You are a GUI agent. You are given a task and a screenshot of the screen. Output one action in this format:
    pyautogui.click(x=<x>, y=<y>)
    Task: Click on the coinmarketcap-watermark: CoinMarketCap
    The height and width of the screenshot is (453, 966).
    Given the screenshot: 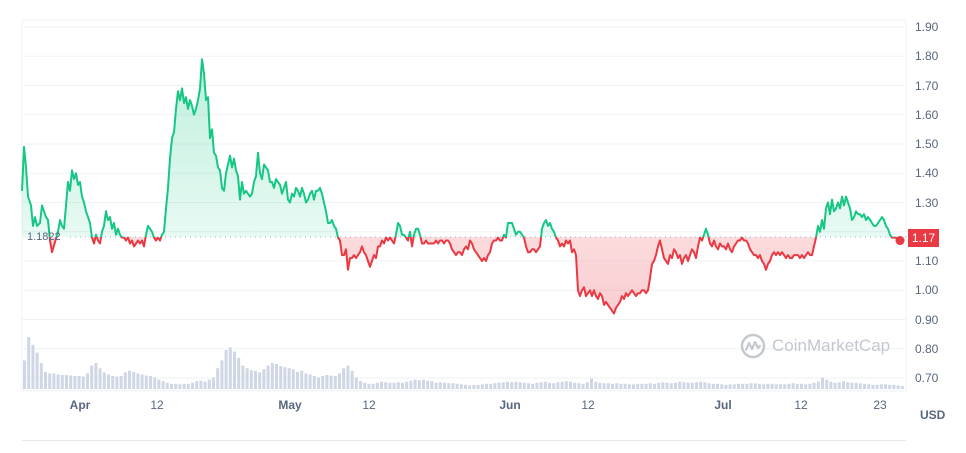 What is the action you would take?
    pyautogui.click(x=815, y=346)
    